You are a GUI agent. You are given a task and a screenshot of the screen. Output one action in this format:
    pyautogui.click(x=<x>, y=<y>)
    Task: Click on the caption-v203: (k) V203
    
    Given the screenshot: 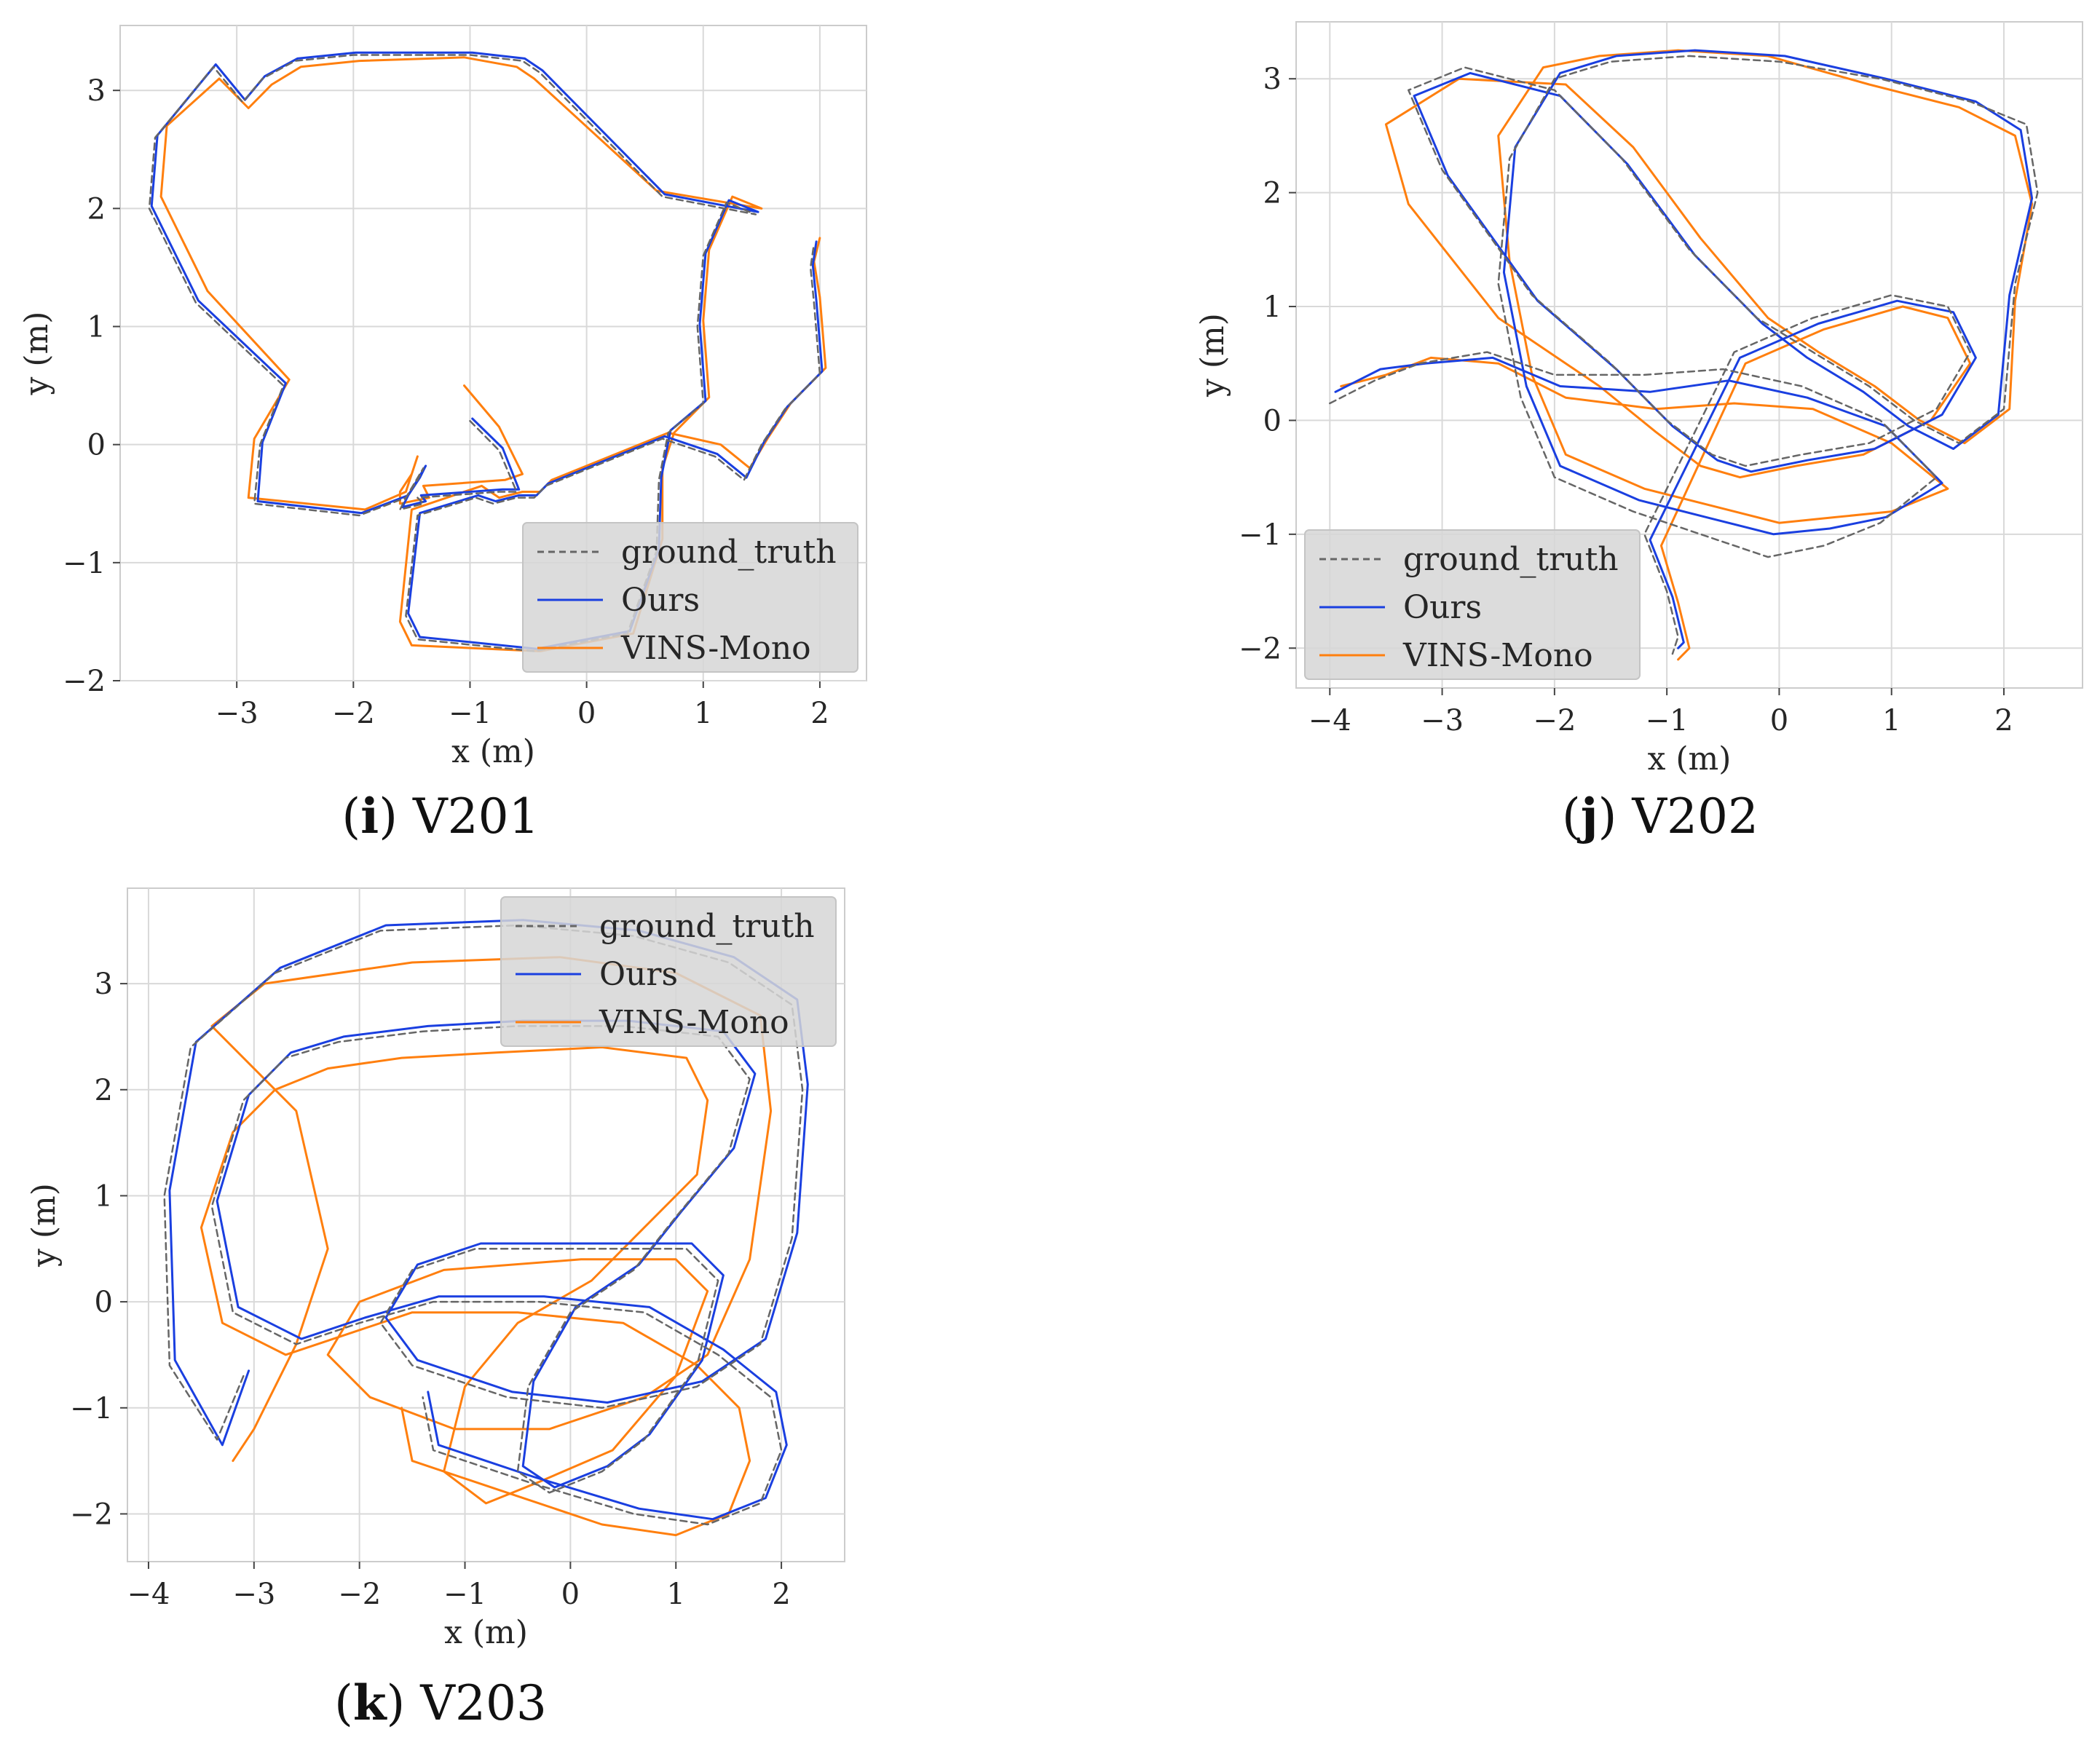 What is the action you would take?
    pyautogui.click(x=440, y=1703)
    